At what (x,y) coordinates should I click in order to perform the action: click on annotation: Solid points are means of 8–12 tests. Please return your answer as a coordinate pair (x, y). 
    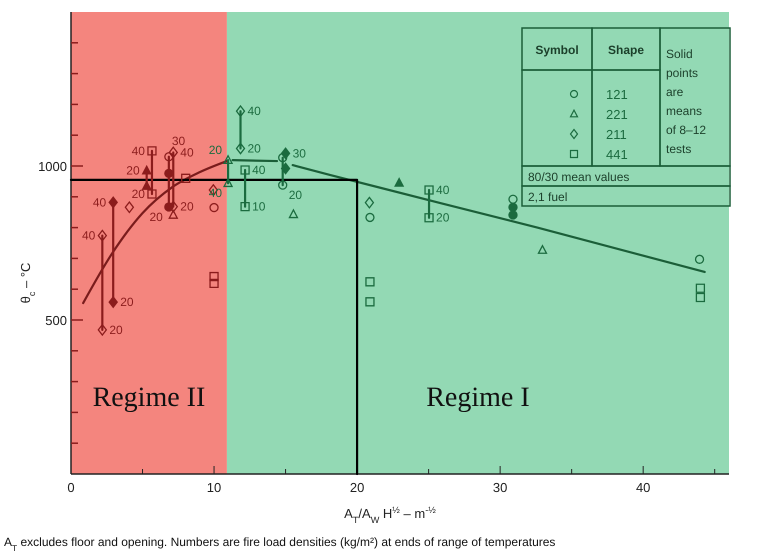
    Looking at the image, I should click on (686, 101).